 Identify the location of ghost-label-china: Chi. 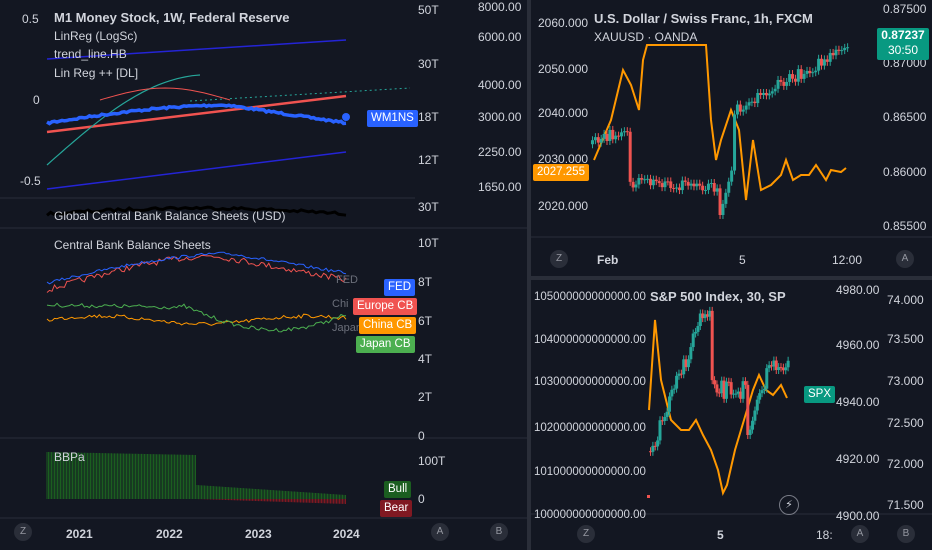
(340, 304).